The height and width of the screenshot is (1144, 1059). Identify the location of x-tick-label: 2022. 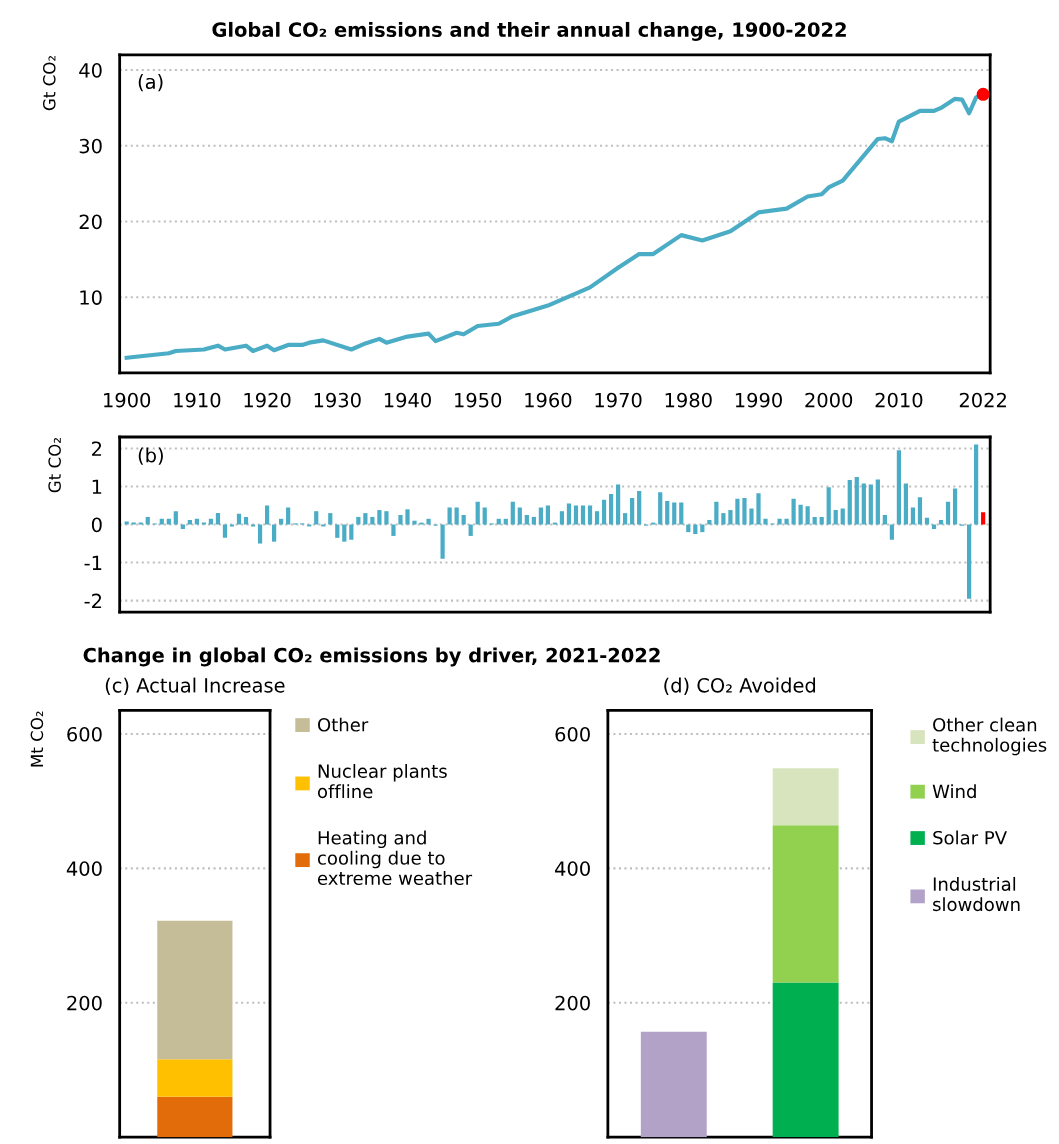
(982, 400).